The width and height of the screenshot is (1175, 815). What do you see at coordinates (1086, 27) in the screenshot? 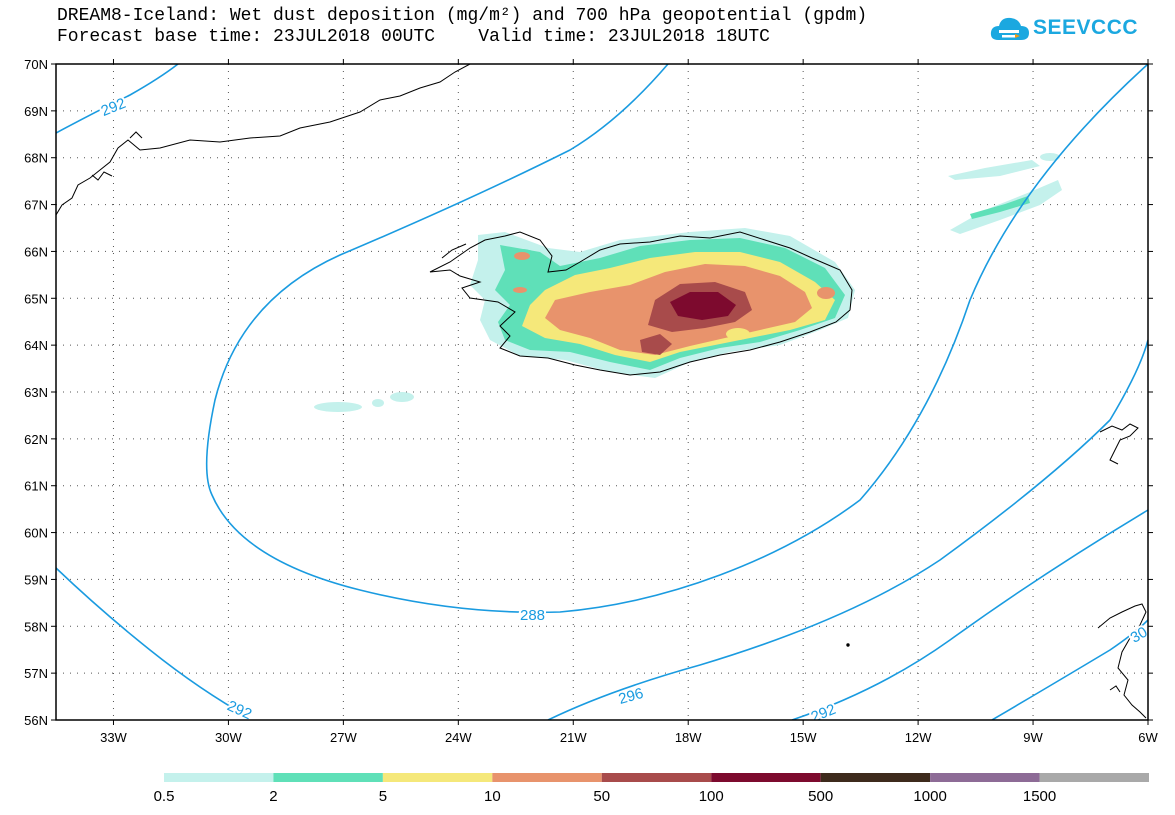
I see `logo-text: SEEVCCC` at bounding box center [1086, 27].